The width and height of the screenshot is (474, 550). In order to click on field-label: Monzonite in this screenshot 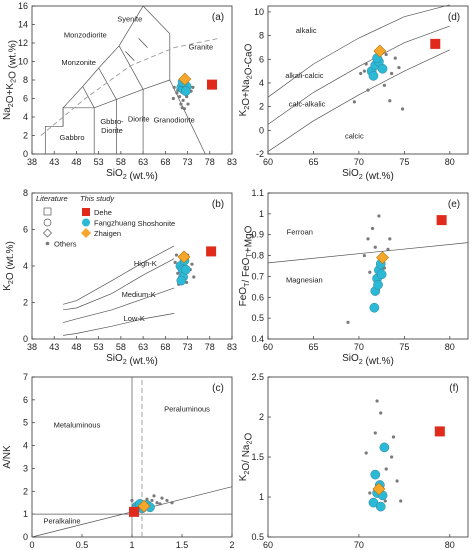, I will do `click(78, 62)`.